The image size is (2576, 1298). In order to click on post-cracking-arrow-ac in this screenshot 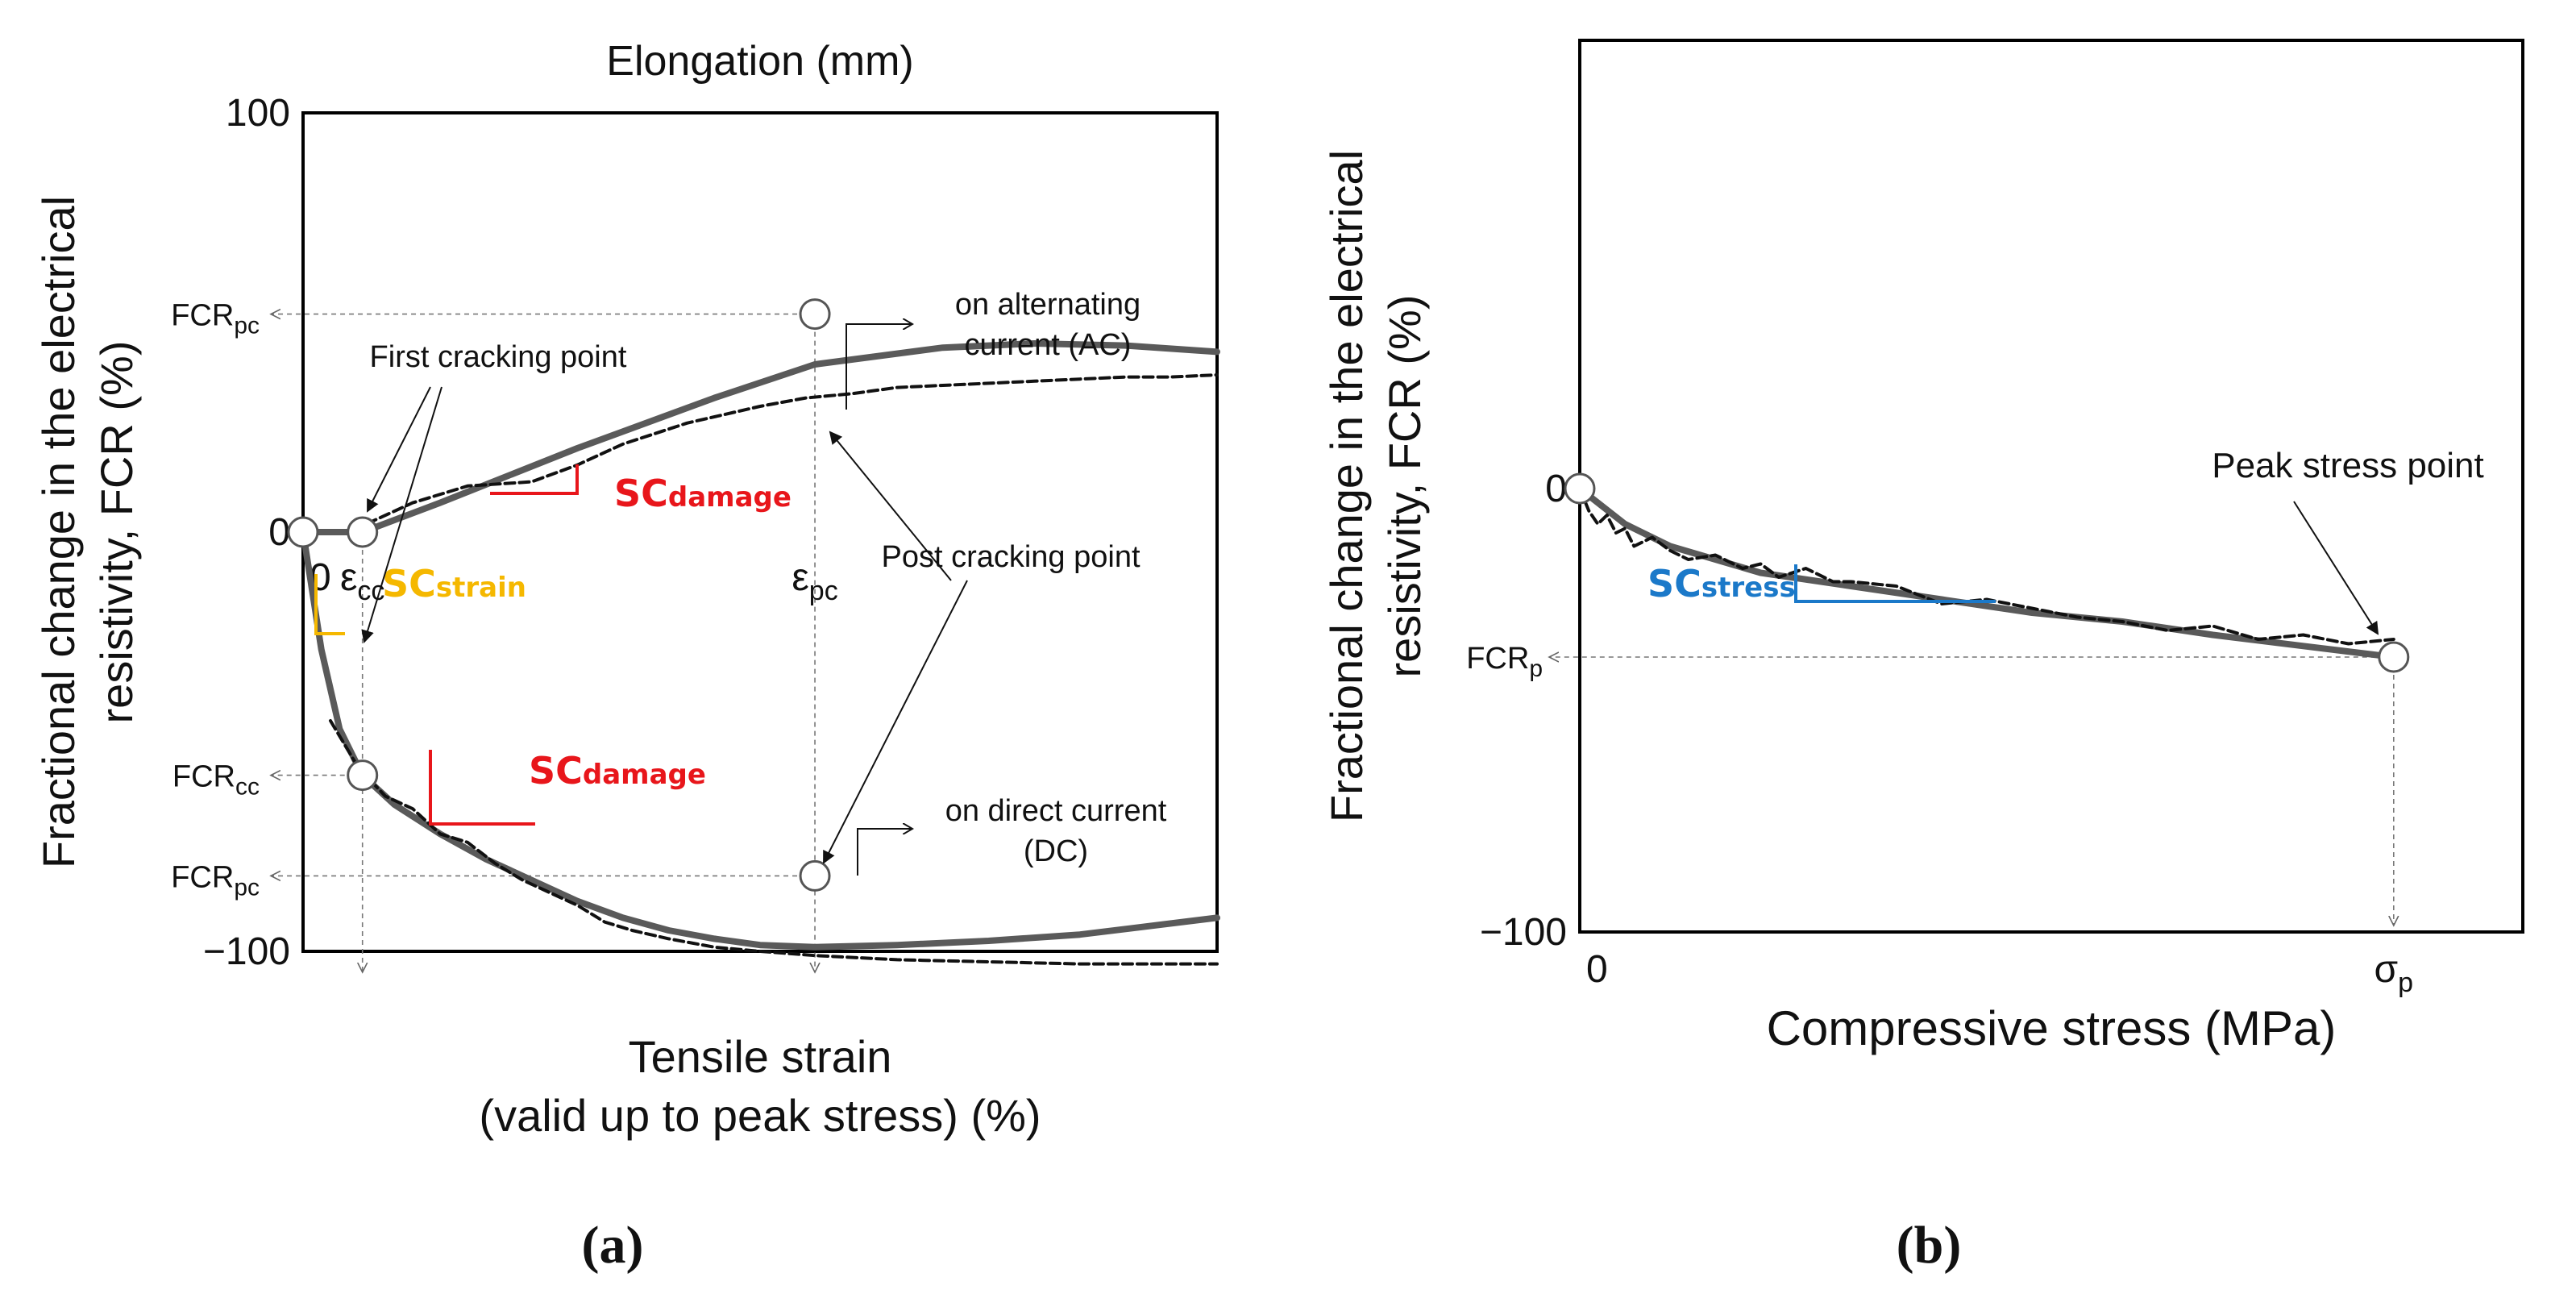, I will do `click(890, 506)`.